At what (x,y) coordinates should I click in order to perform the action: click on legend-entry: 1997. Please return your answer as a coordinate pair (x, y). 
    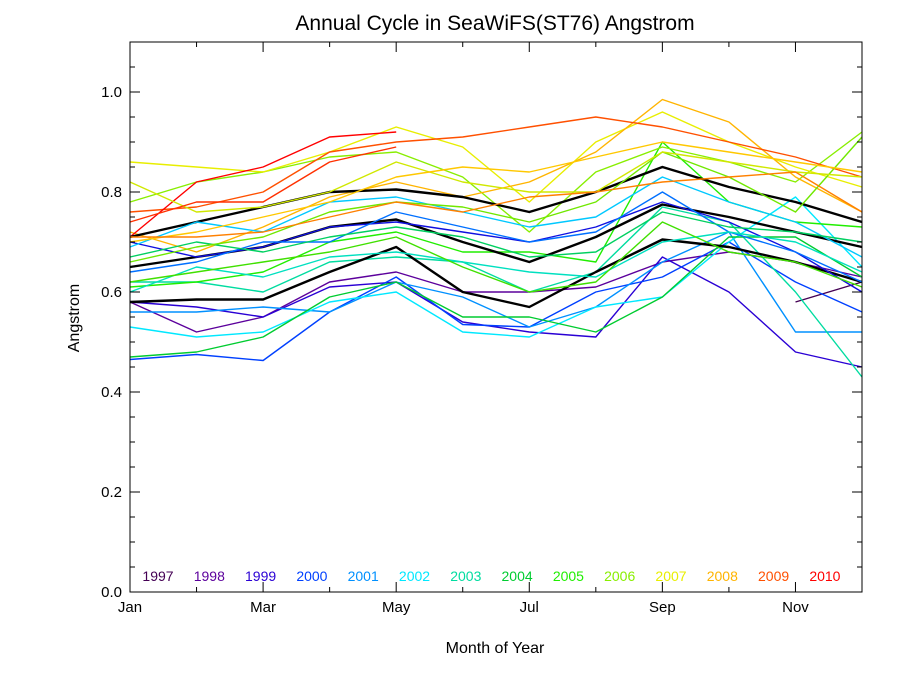
    Looking at the image, I should click on (157, 576).